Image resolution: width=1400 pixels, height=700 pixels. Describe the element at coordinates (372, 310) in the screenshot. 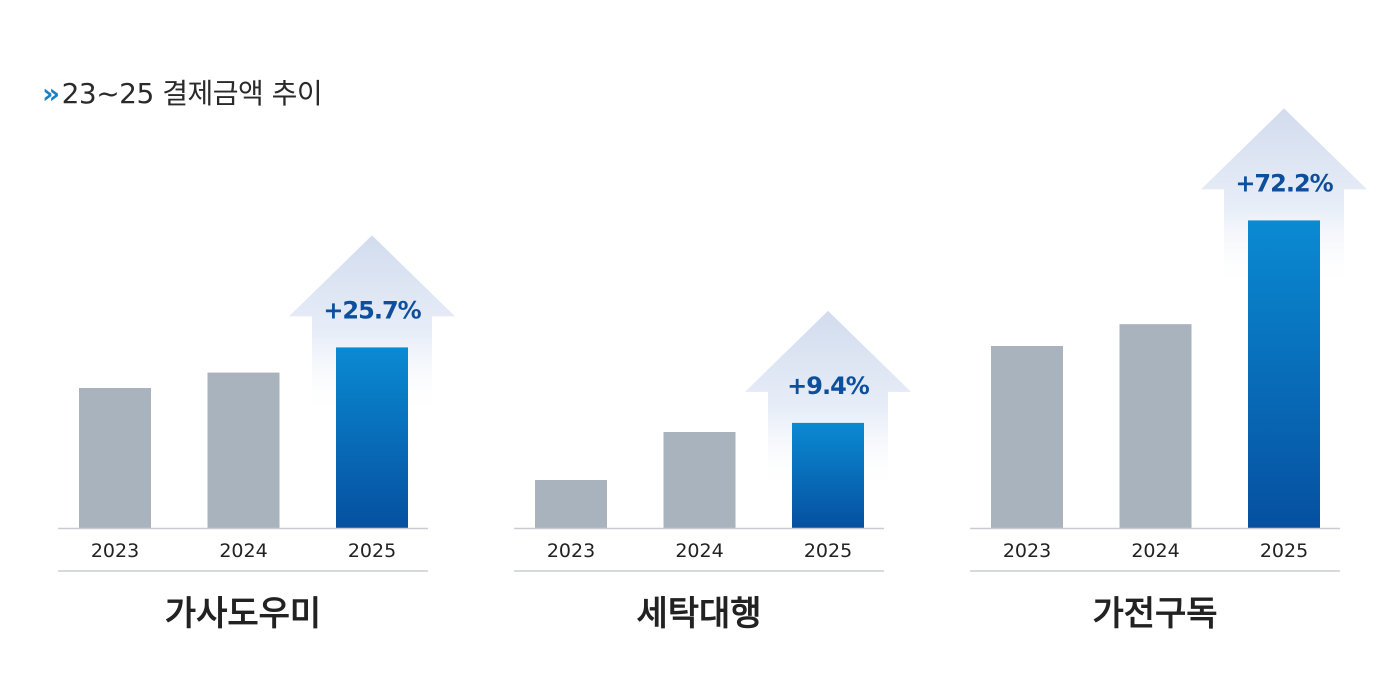

I see `growth-label: +25.7%` at that location.